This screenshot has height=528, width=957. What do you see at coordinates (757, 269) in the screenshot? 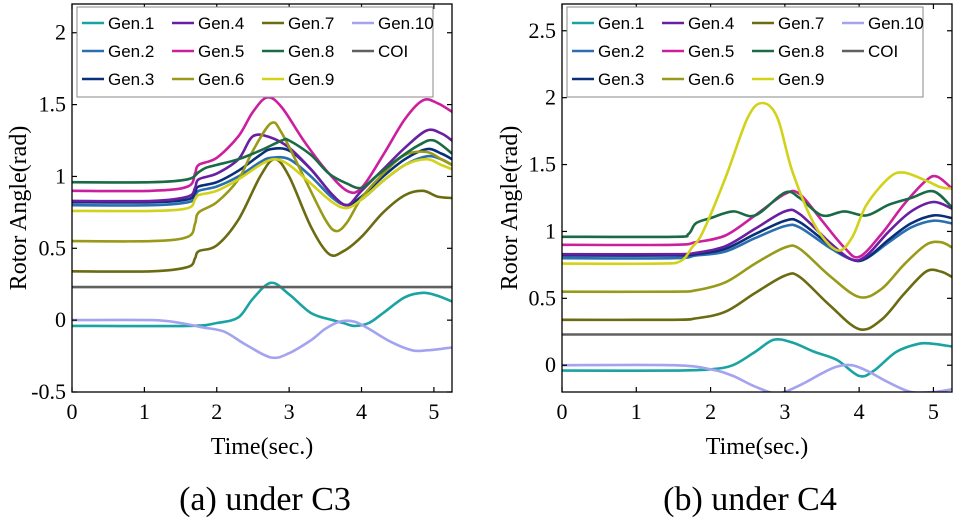
I see `series-line-gen6` at bounding box center [757, 269].